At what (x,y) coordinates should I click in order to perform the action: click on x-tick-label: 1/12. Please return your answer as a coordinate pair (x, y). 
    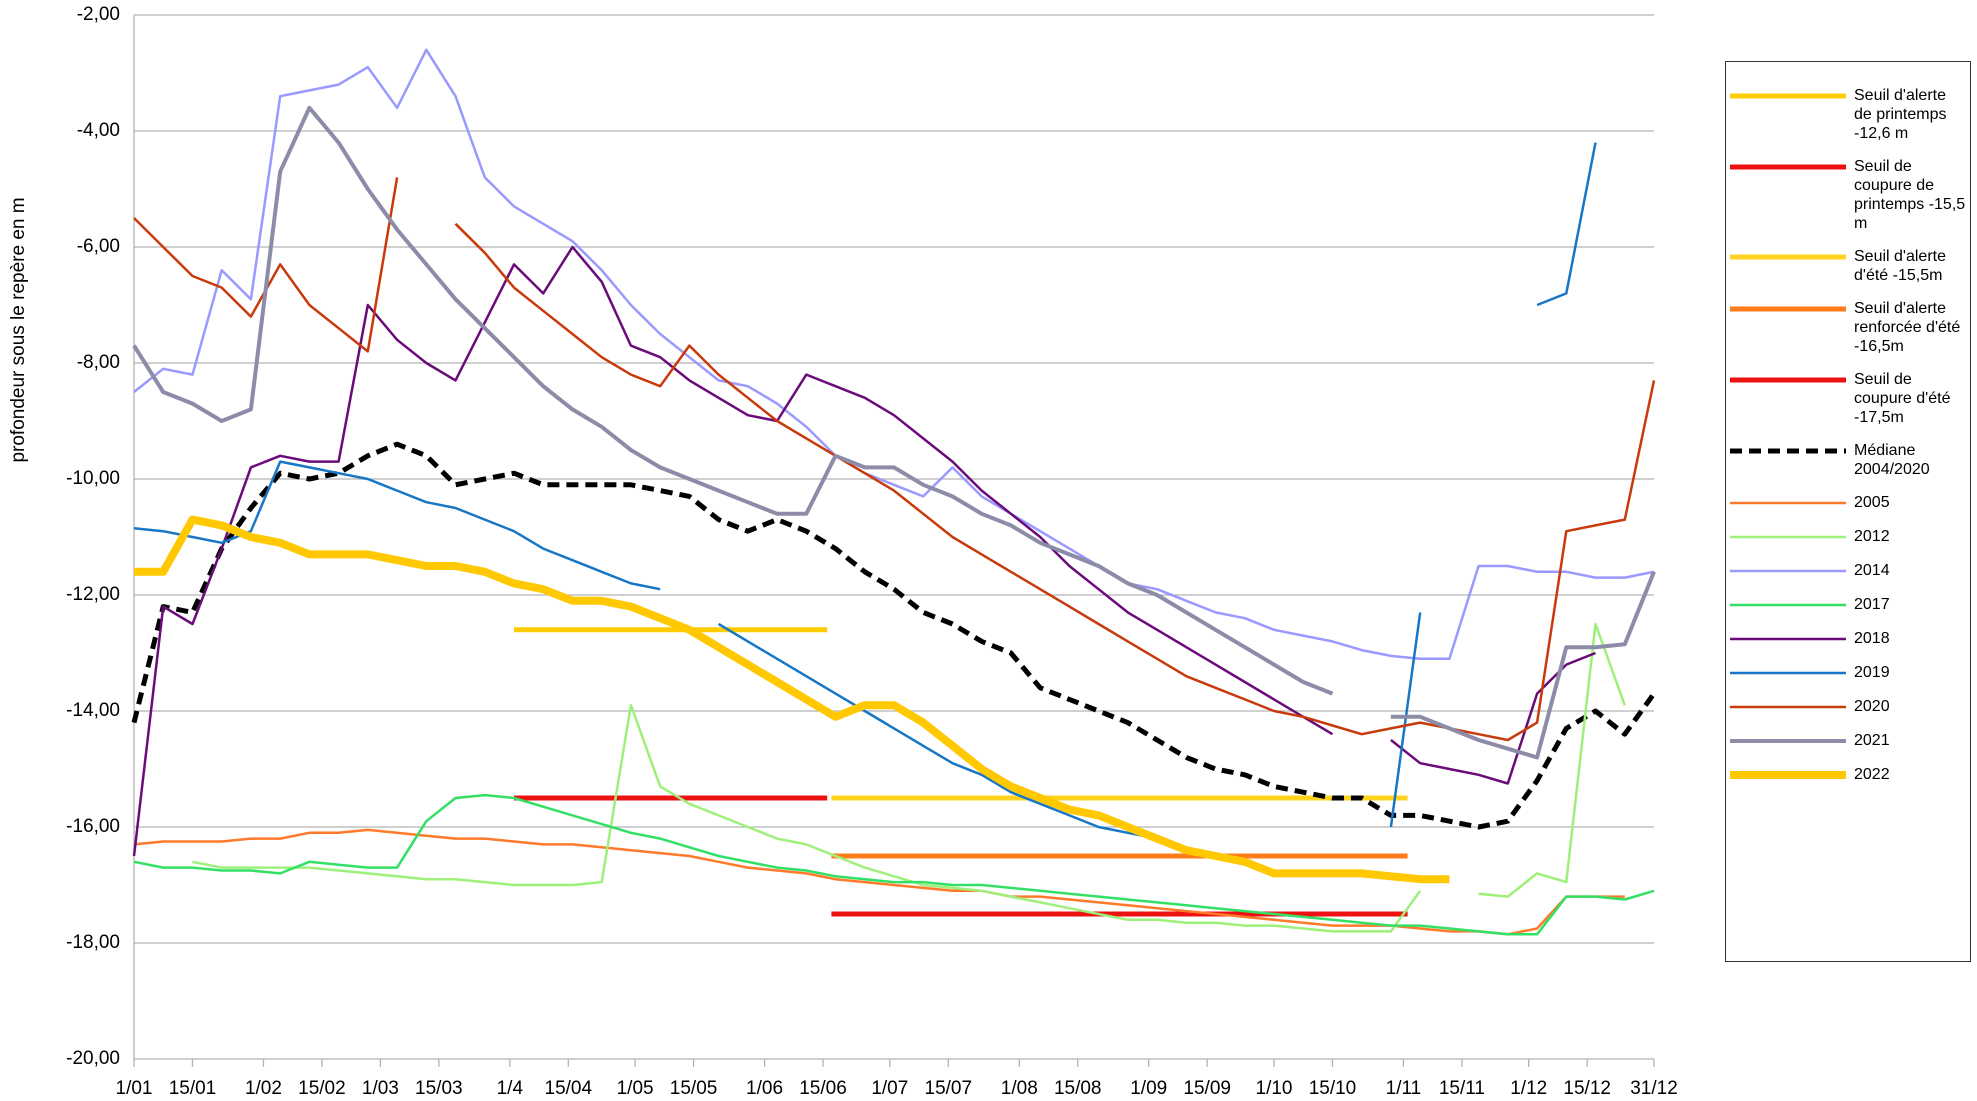
    Looking at the image, I should click on (1528, 1088).